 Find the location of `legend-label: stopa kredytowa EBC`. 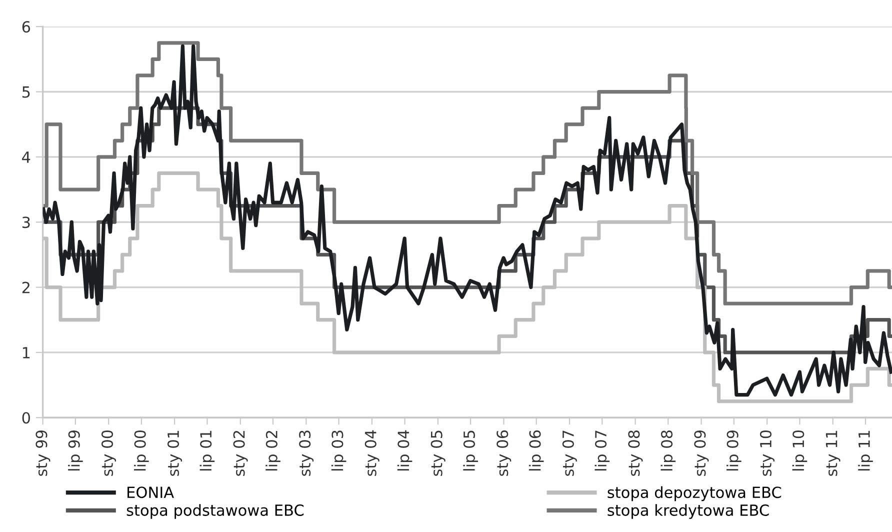

legend-label: stopa kredytowa EBC is located at coordinates (688, 511).